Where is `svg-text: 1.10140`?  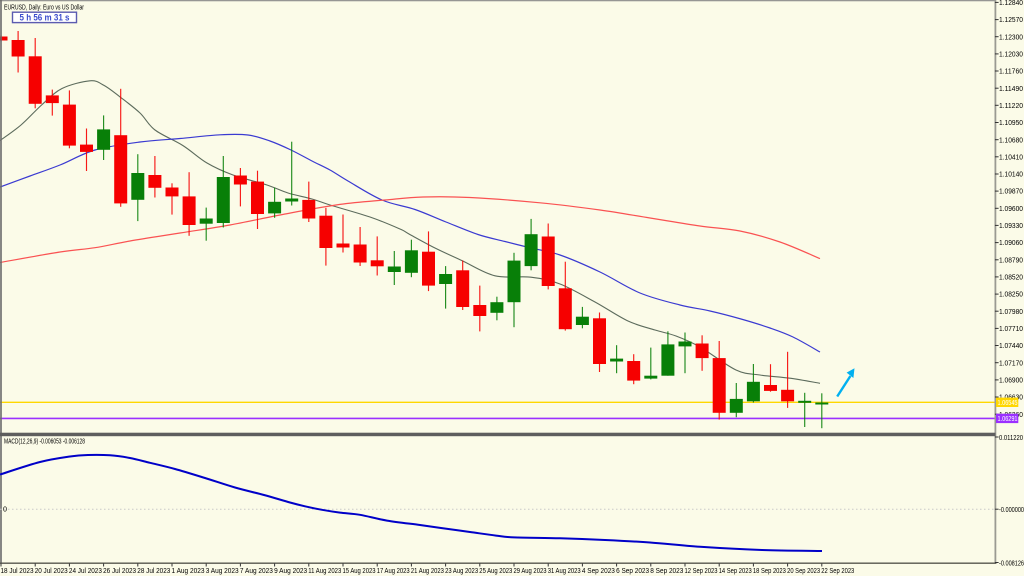 svg-text: 1.10140 is located at coordinates (1011, 174).